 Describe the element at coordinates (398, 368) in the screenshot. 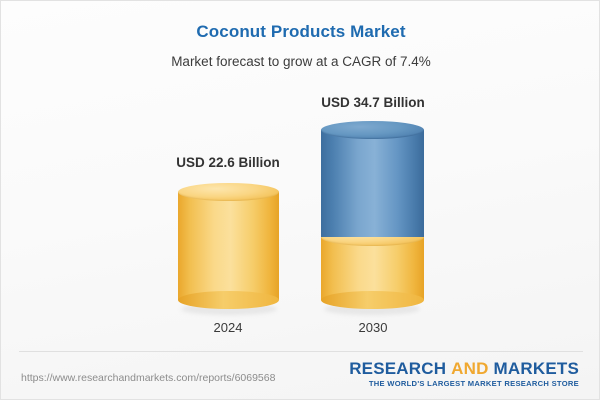

I see `brand-word-research: RESEARCH` at that location.